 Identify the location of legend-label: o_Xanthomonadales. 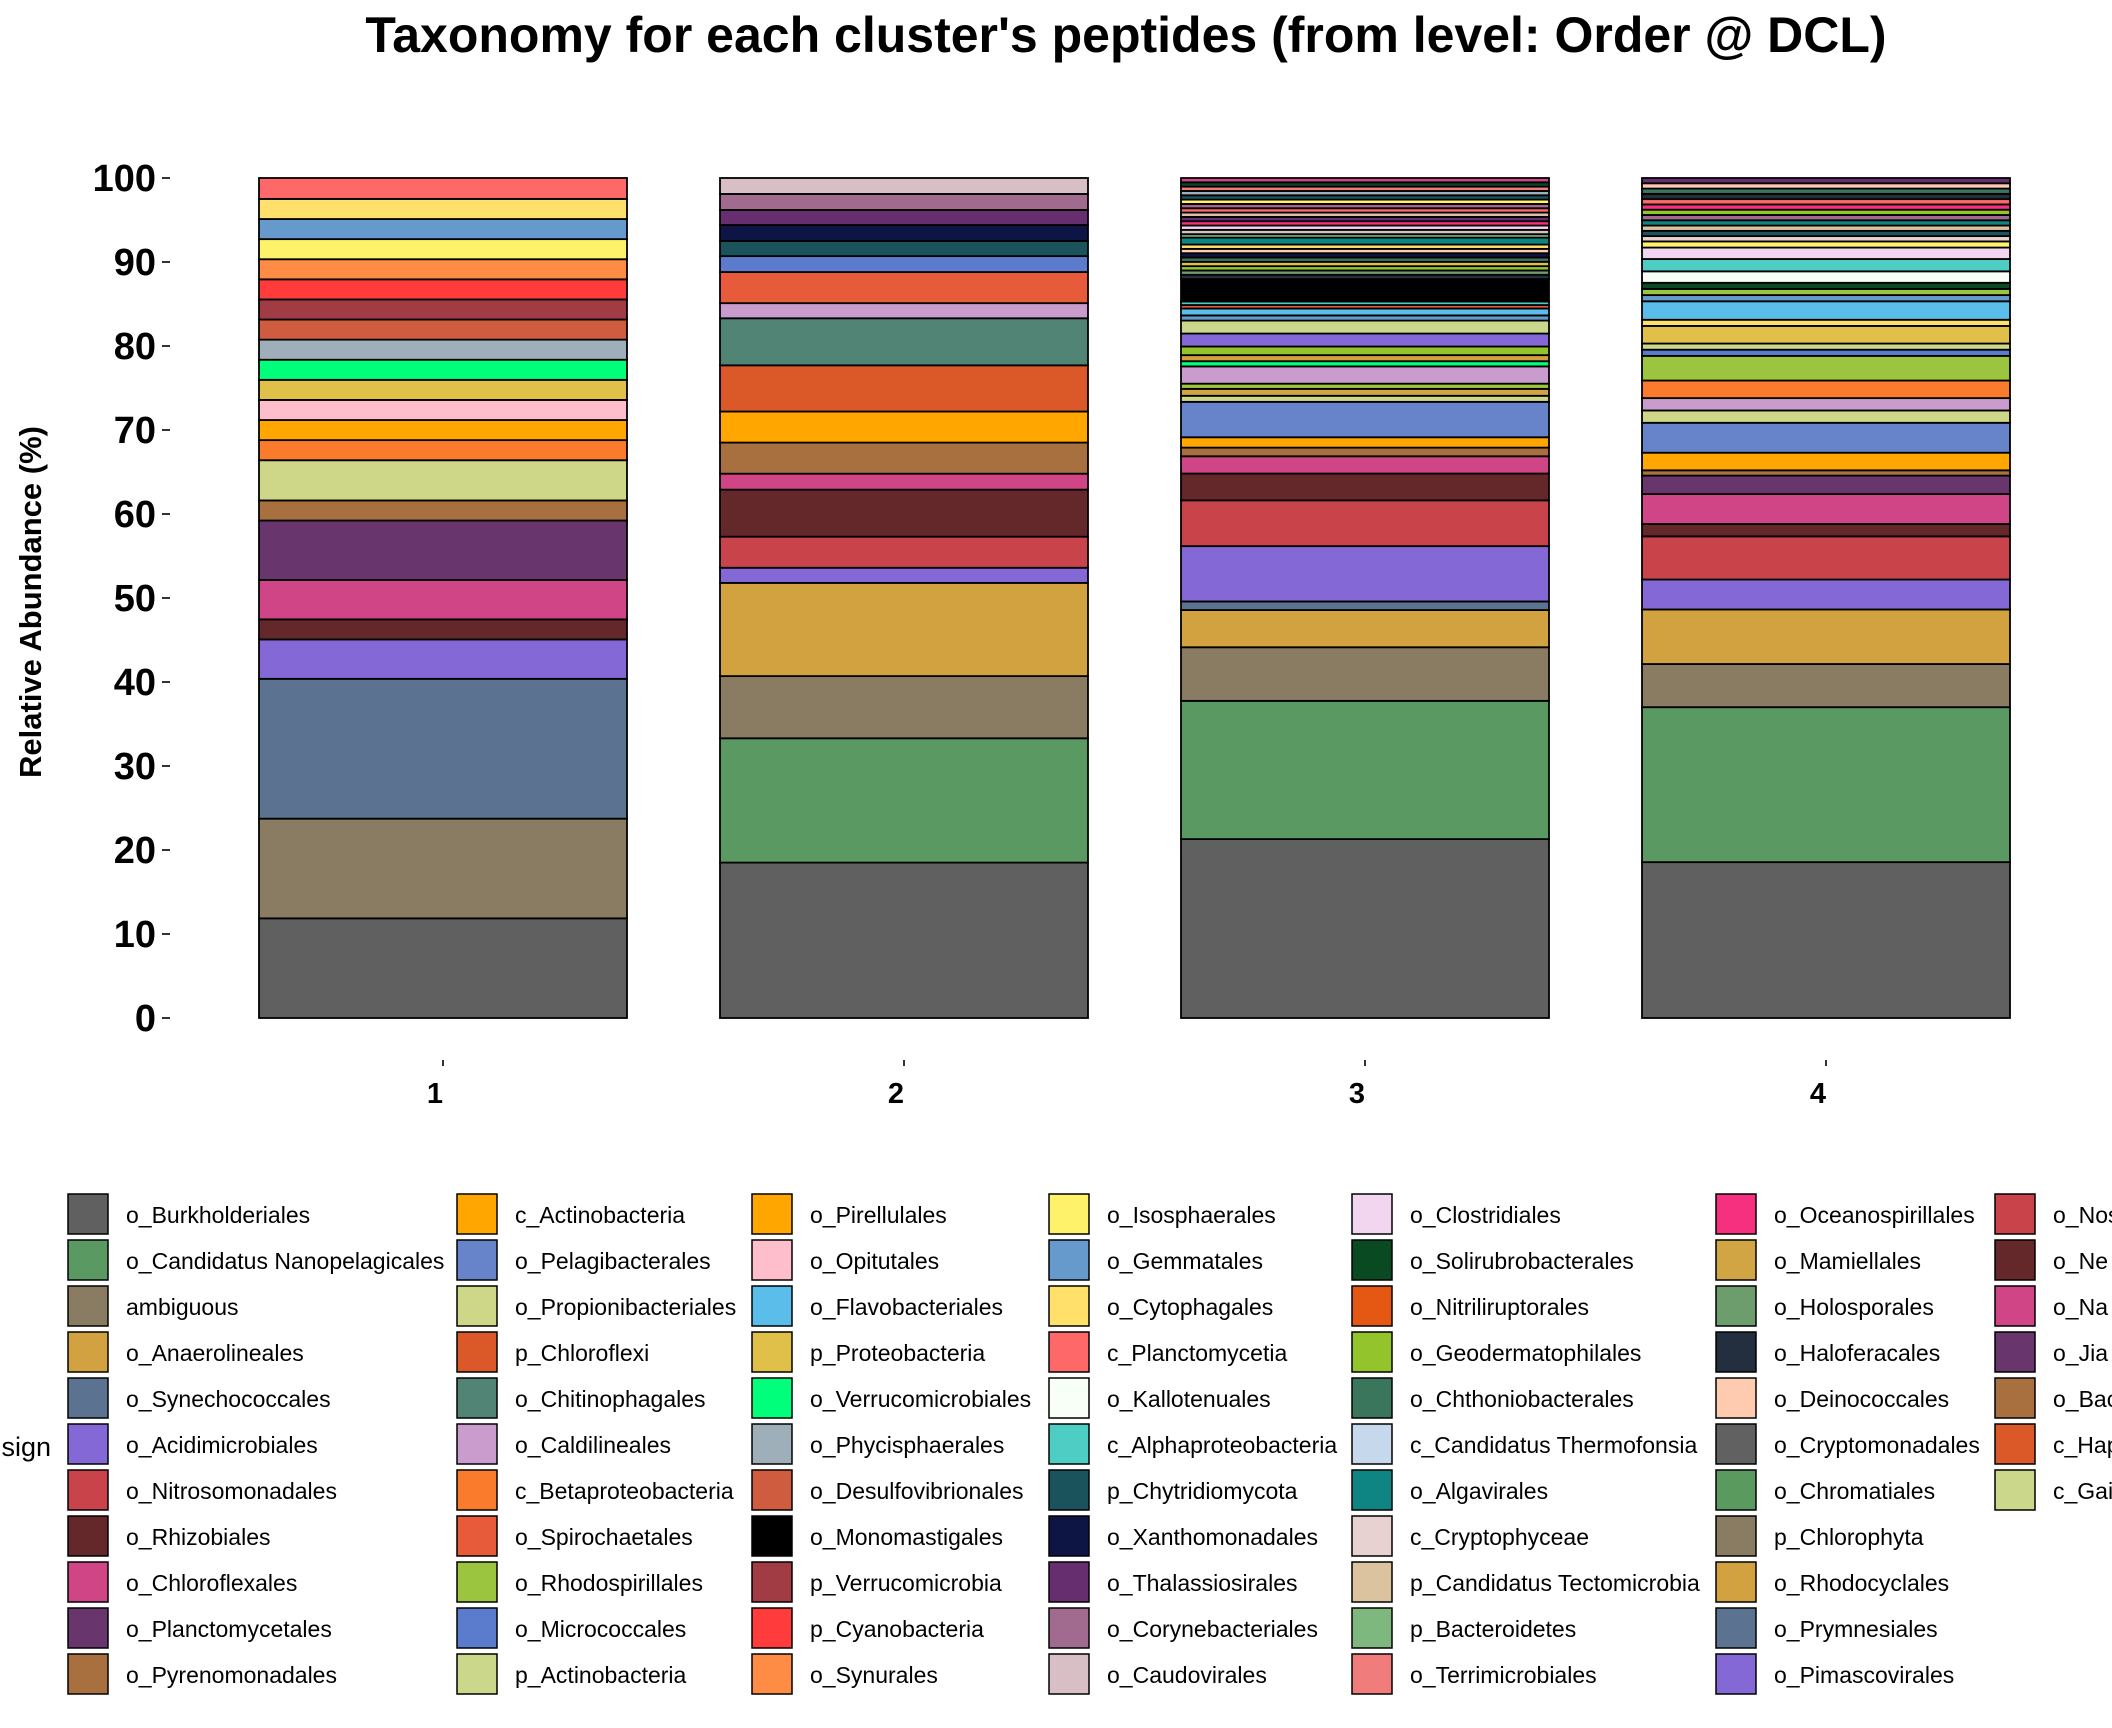
(1212, 1537).